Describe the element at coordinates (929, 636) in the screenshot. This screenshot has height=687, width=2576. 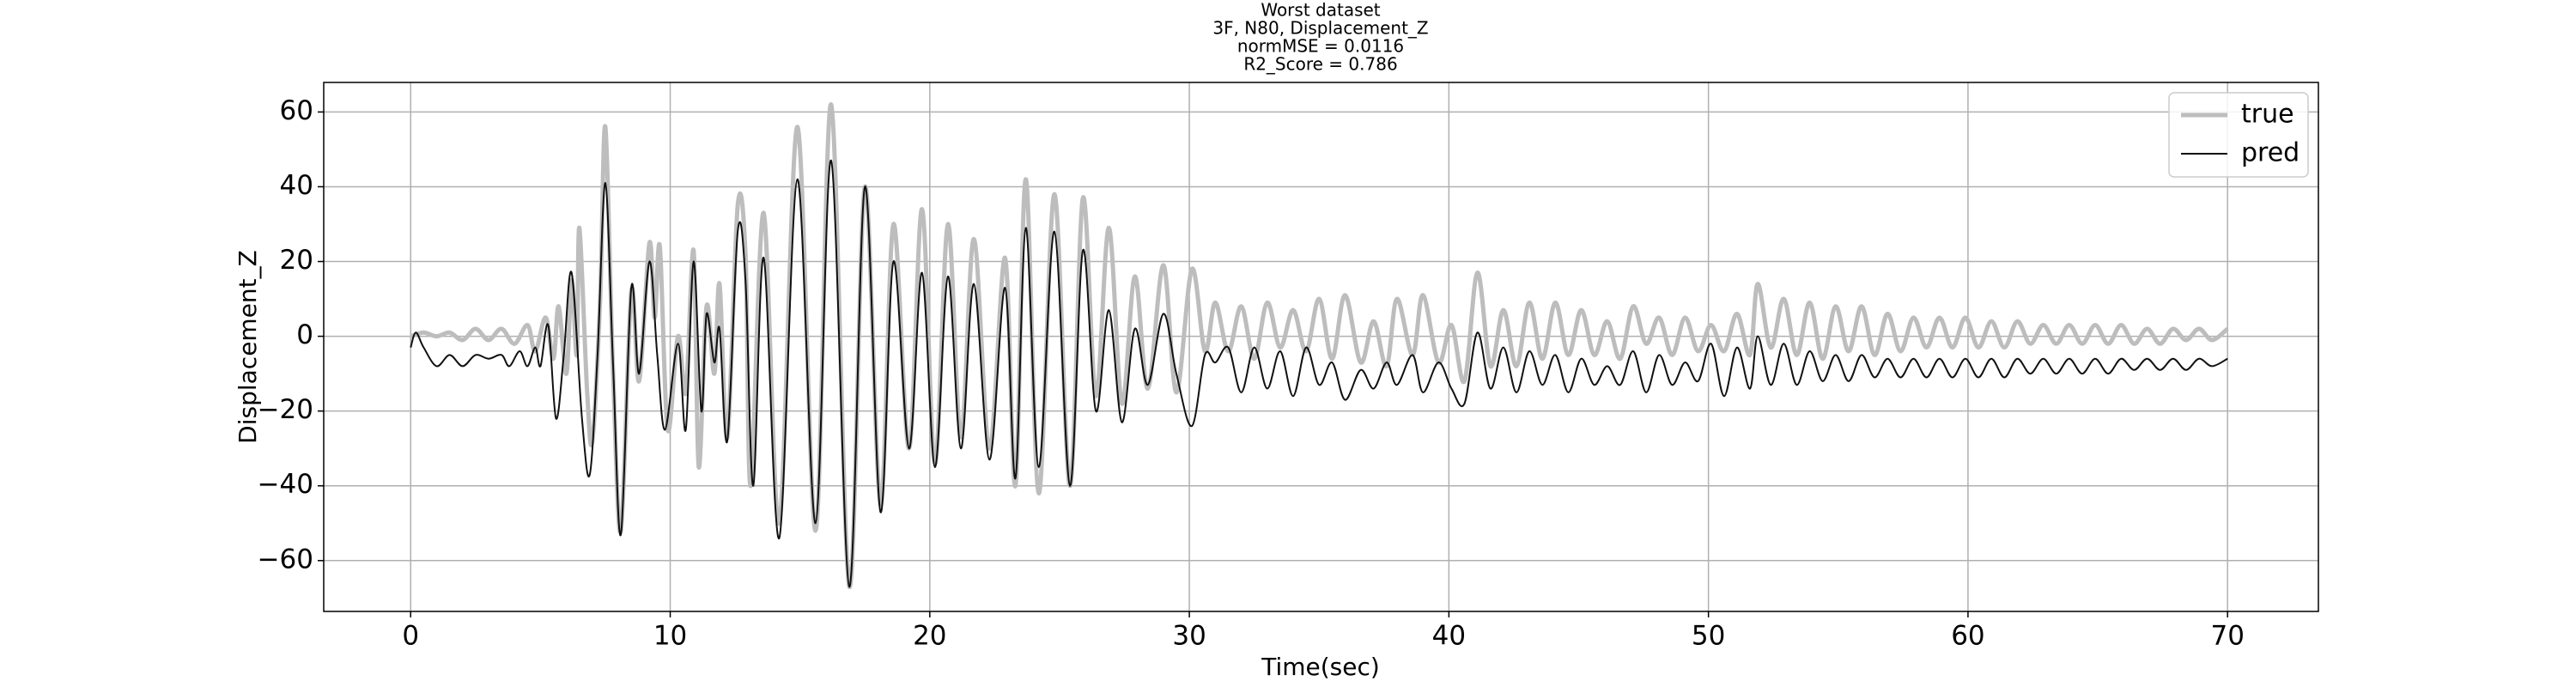
I see `x-tick-label: 20` at that location.